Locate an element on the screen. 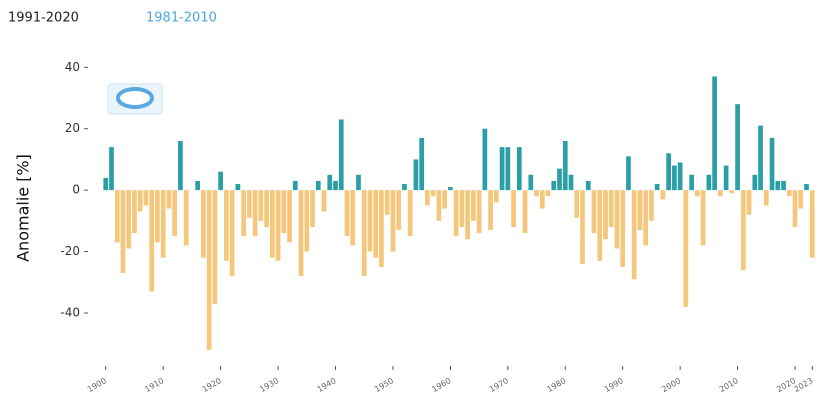 This screenshot has width=819, height=405. y-tick-label: -40 is located at coordinates (70, 313).